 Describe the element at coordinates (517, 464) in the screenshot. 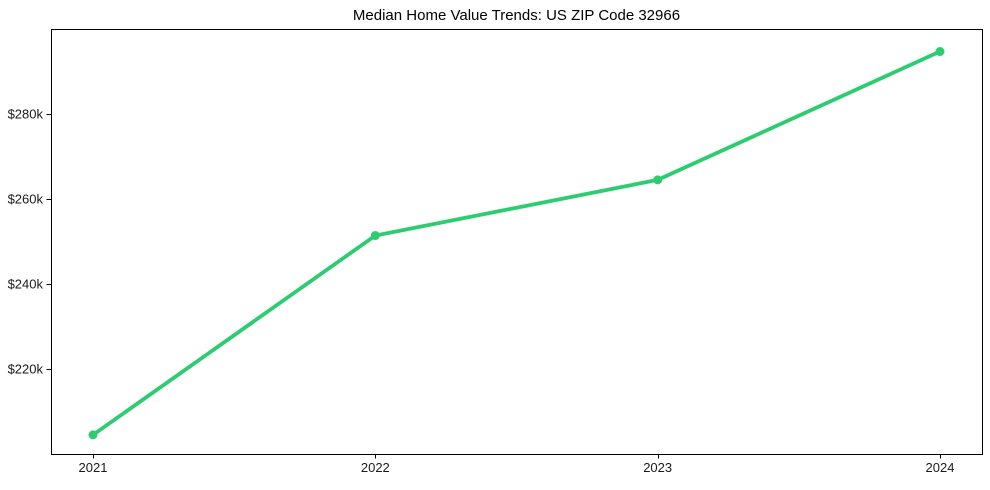

I see `x-axis: 2021 2022 2023 2024` at that location.